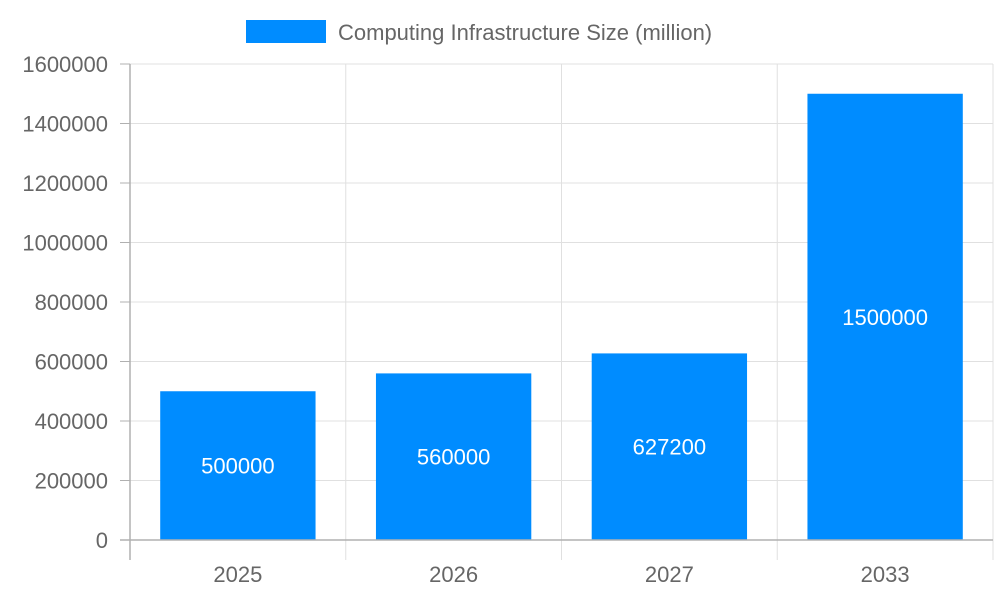 The height and width of the screenshot is (600, 1000). I want to click on legend: Computing Infrastructure Size (million), so click(479, 32).